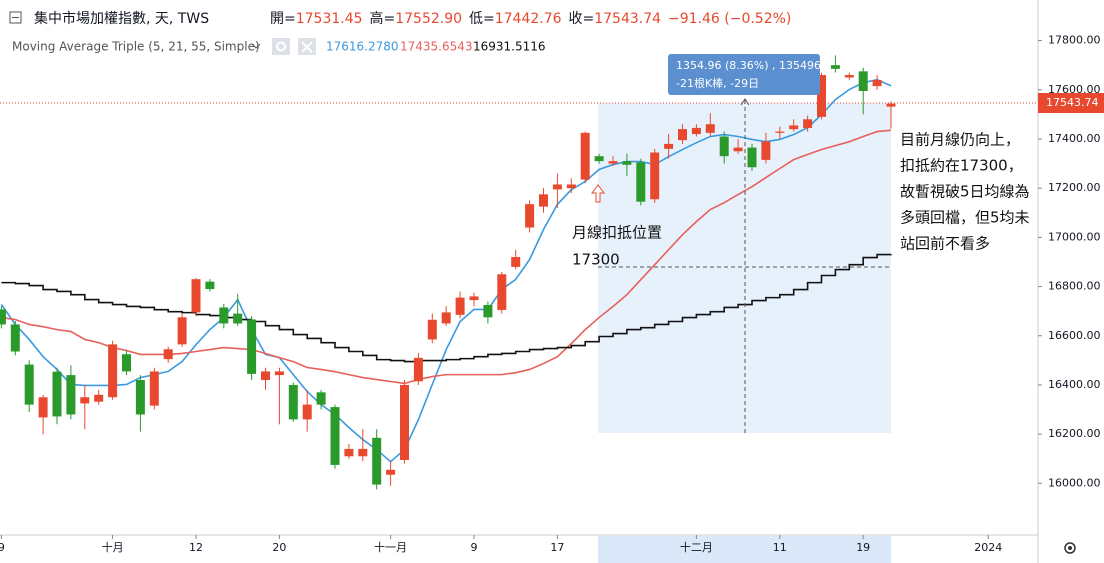 The image size is (1104, 563). I want to click on collapse-icon, so click(15, 17).